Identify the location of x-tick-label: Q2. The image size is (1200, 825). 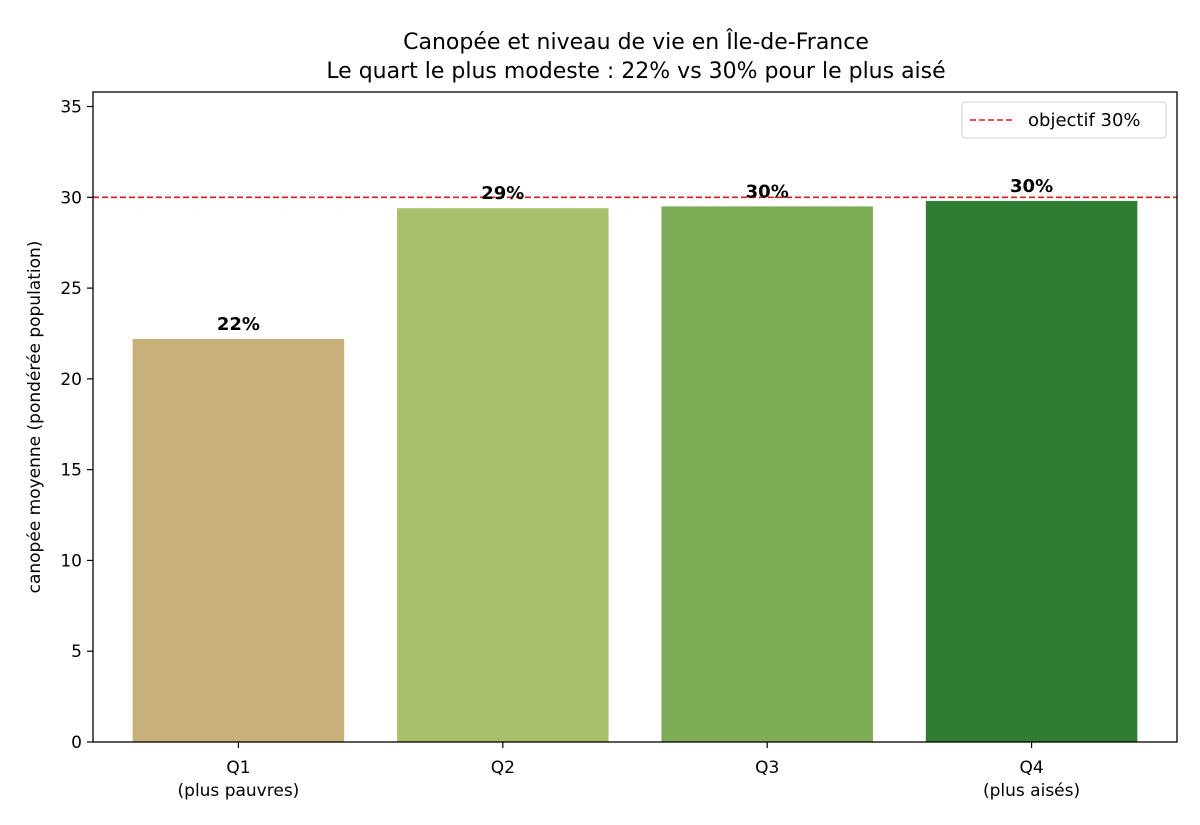
(503, 768).